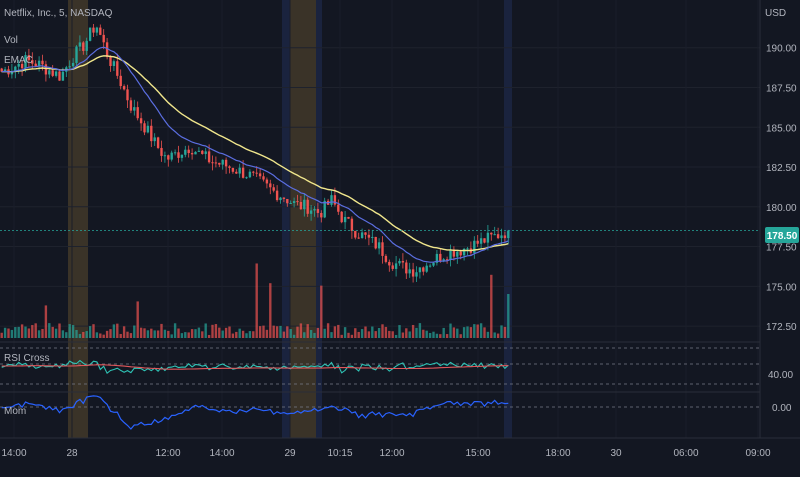 This screenshot has height=477, width=800. I want to click on time-tick-label: 18:00, so click(557, 453).